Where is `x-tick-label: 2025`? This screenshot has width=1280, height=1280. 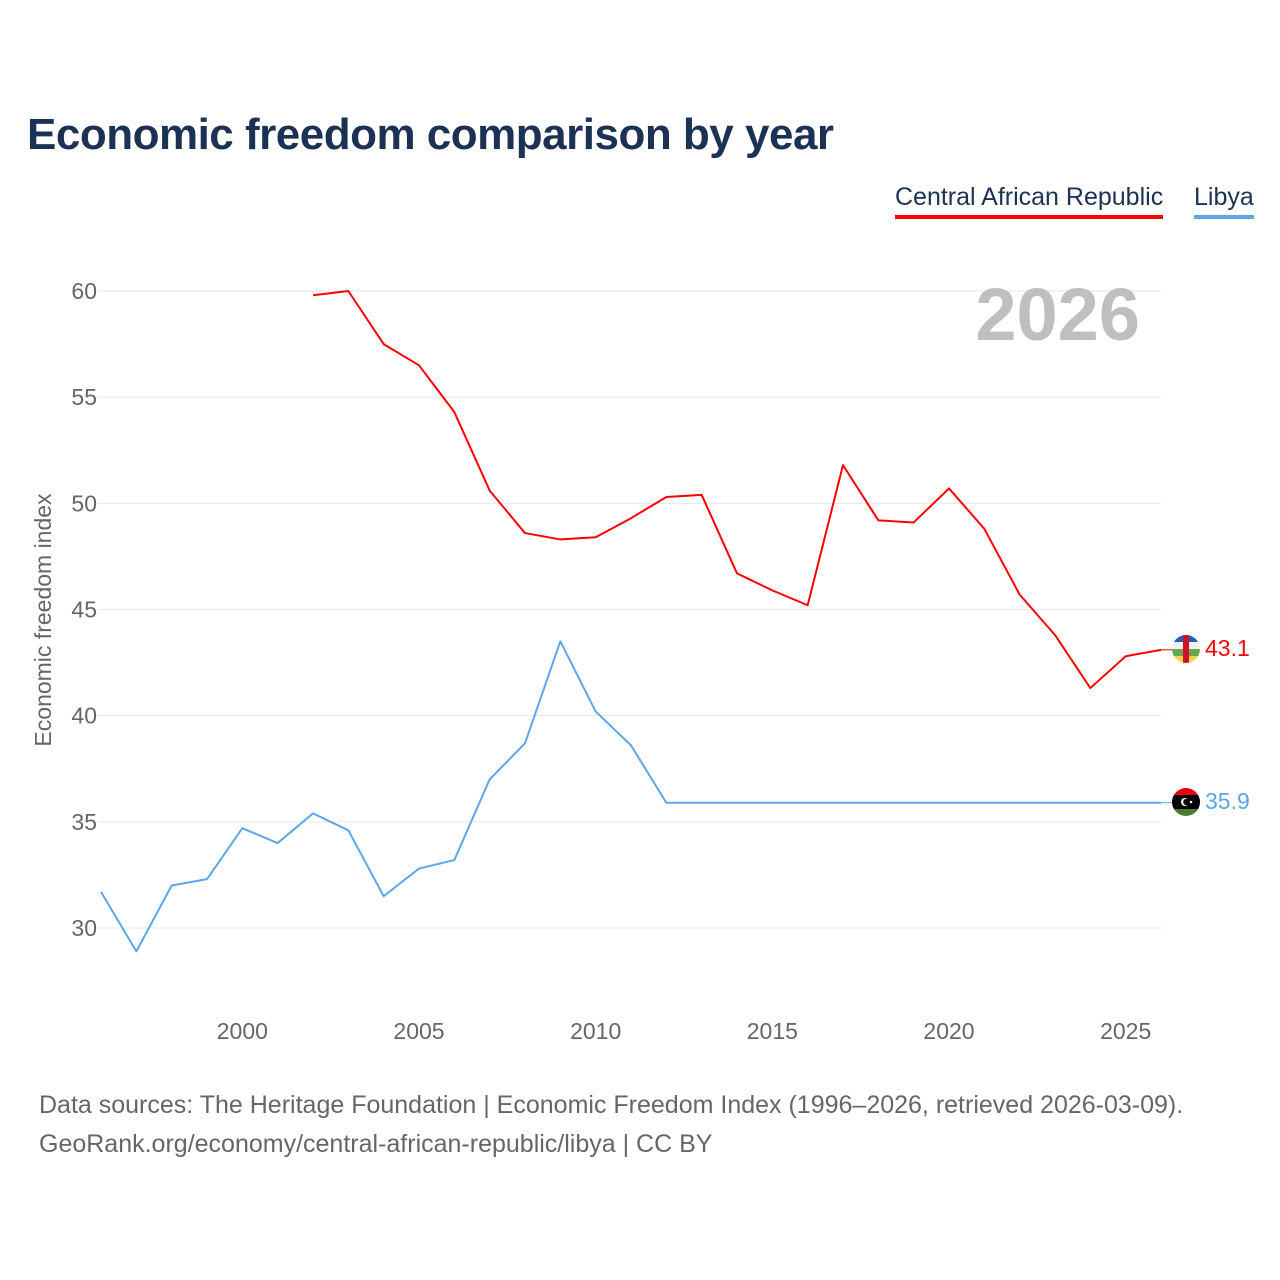 x-tick-label: 2025 is located at coordinates (1125, 1031).